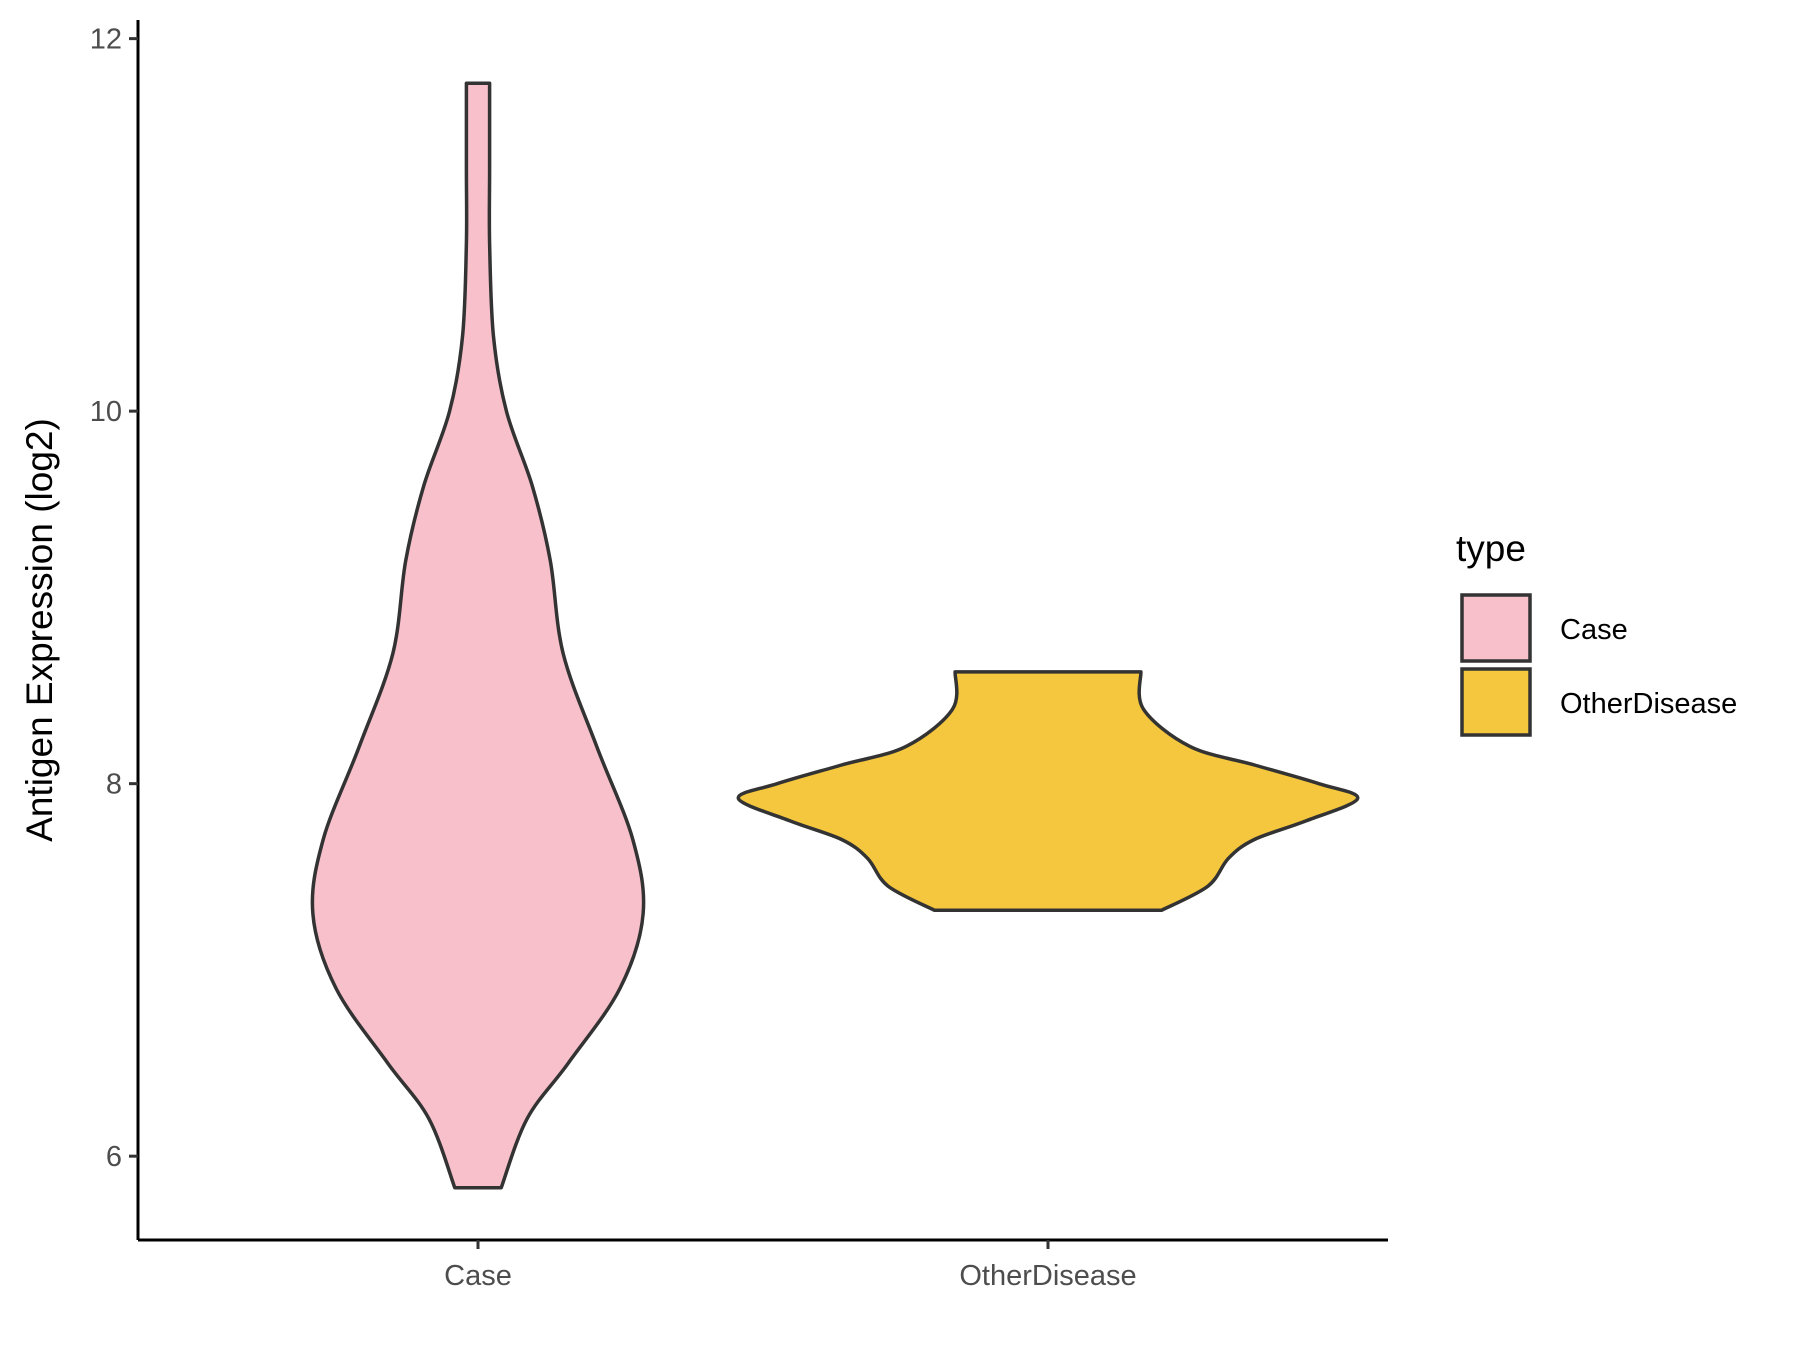 This screenshot has width=1800, height=1350. What do you see at coordinates (1496, 702) in the screenshot?
I see `legend-key-otherdisease` at bounding box center [1496, 702].